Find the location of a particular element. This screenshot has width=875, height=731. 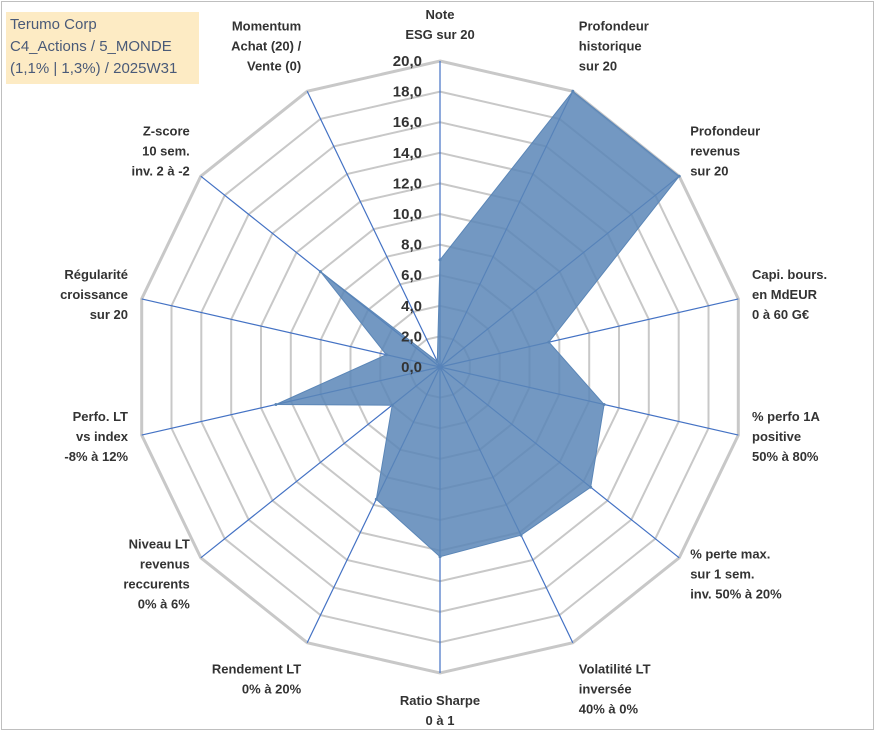

axis-label: inversée is located at coordinates (605, 688).